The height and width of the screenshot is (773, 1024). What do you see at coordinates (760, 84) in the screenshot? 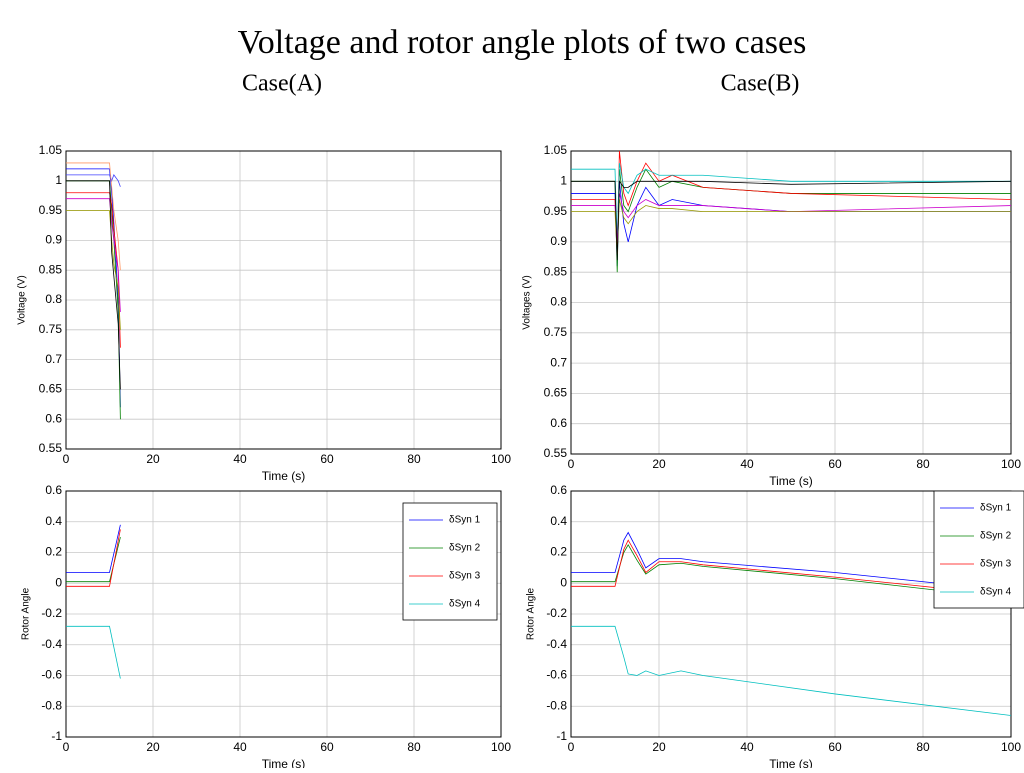
I see `caption: Case(B)` at bounding box center [760, 84].